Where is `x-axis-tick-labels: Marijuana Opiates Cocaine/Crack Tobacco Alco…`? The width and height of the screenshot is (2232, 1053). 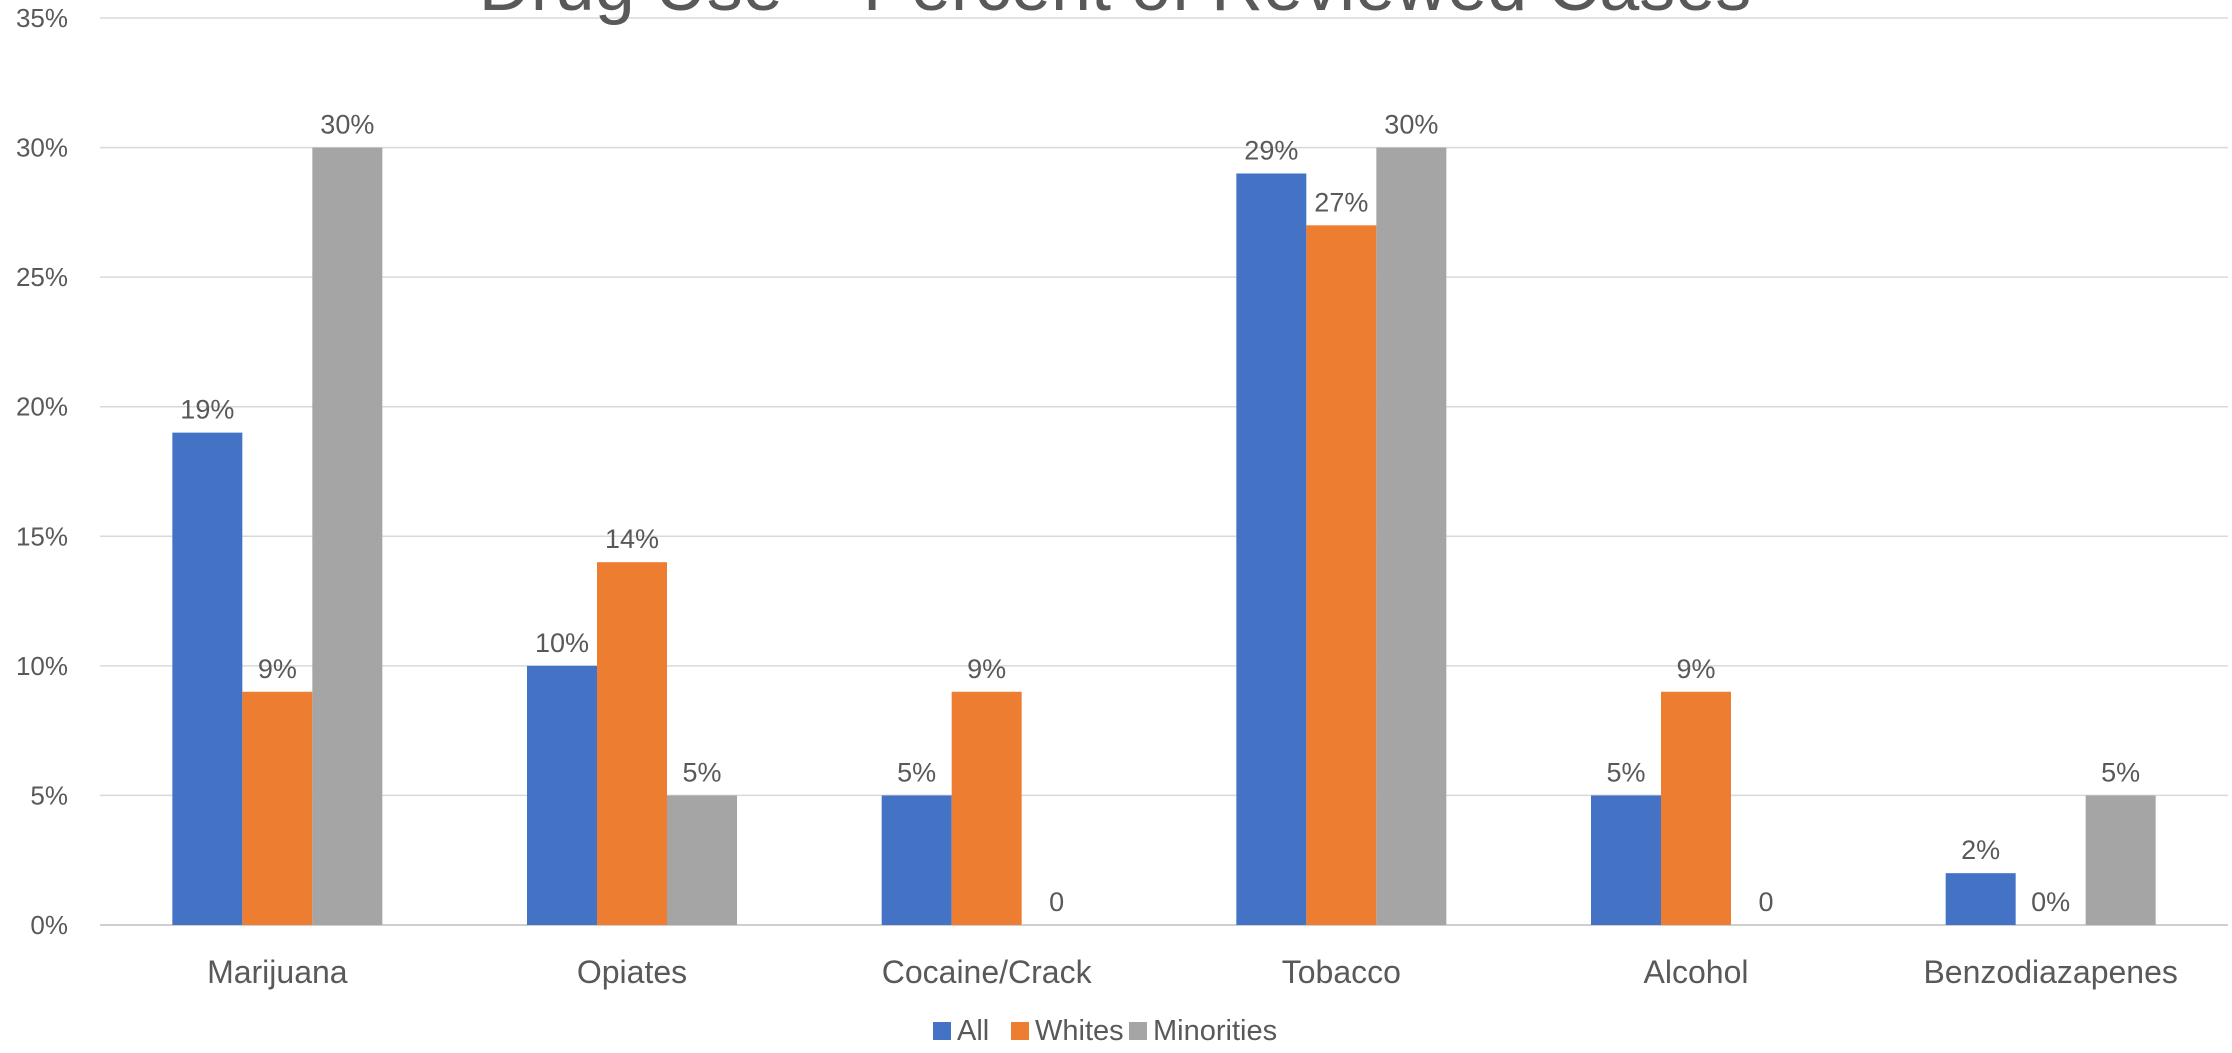 x-axis-tick-labels: Marijuana Opiates Cocaine/Crack Tobacco Alco… is located at coordinates (1192, 972).